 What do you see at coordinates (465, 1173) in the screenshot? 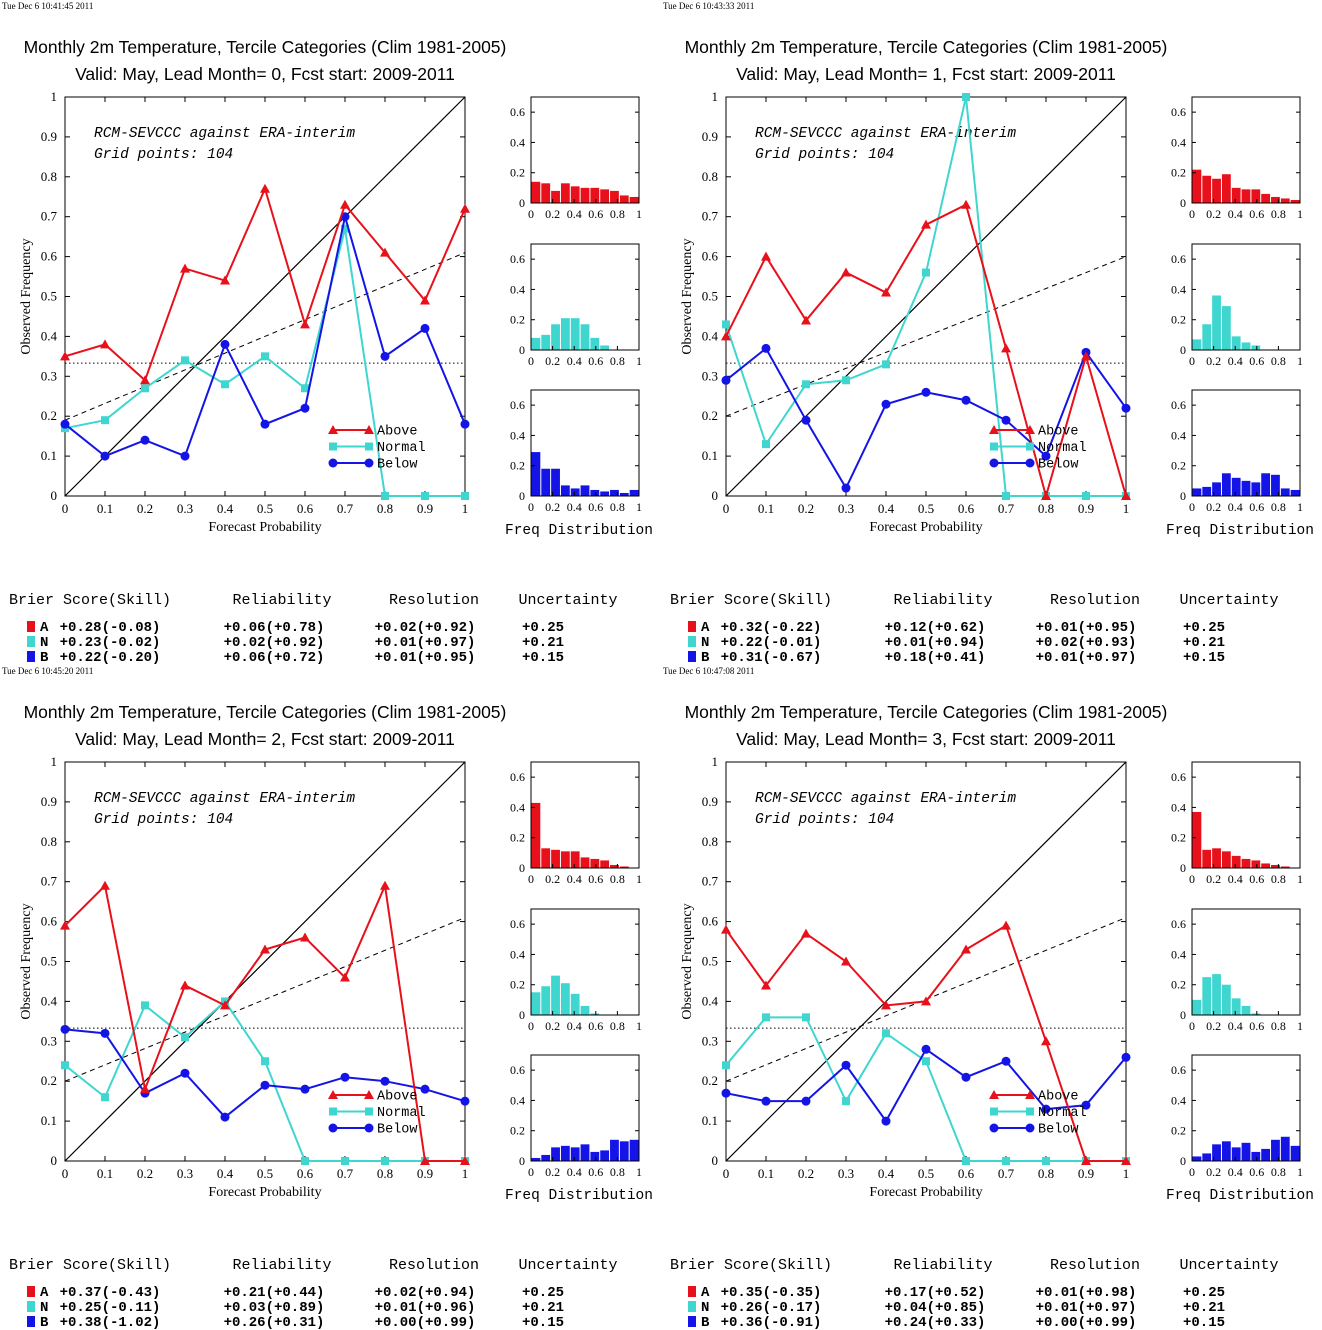
I see `x-tick-label: 1` at bounding box center [465, 1173].